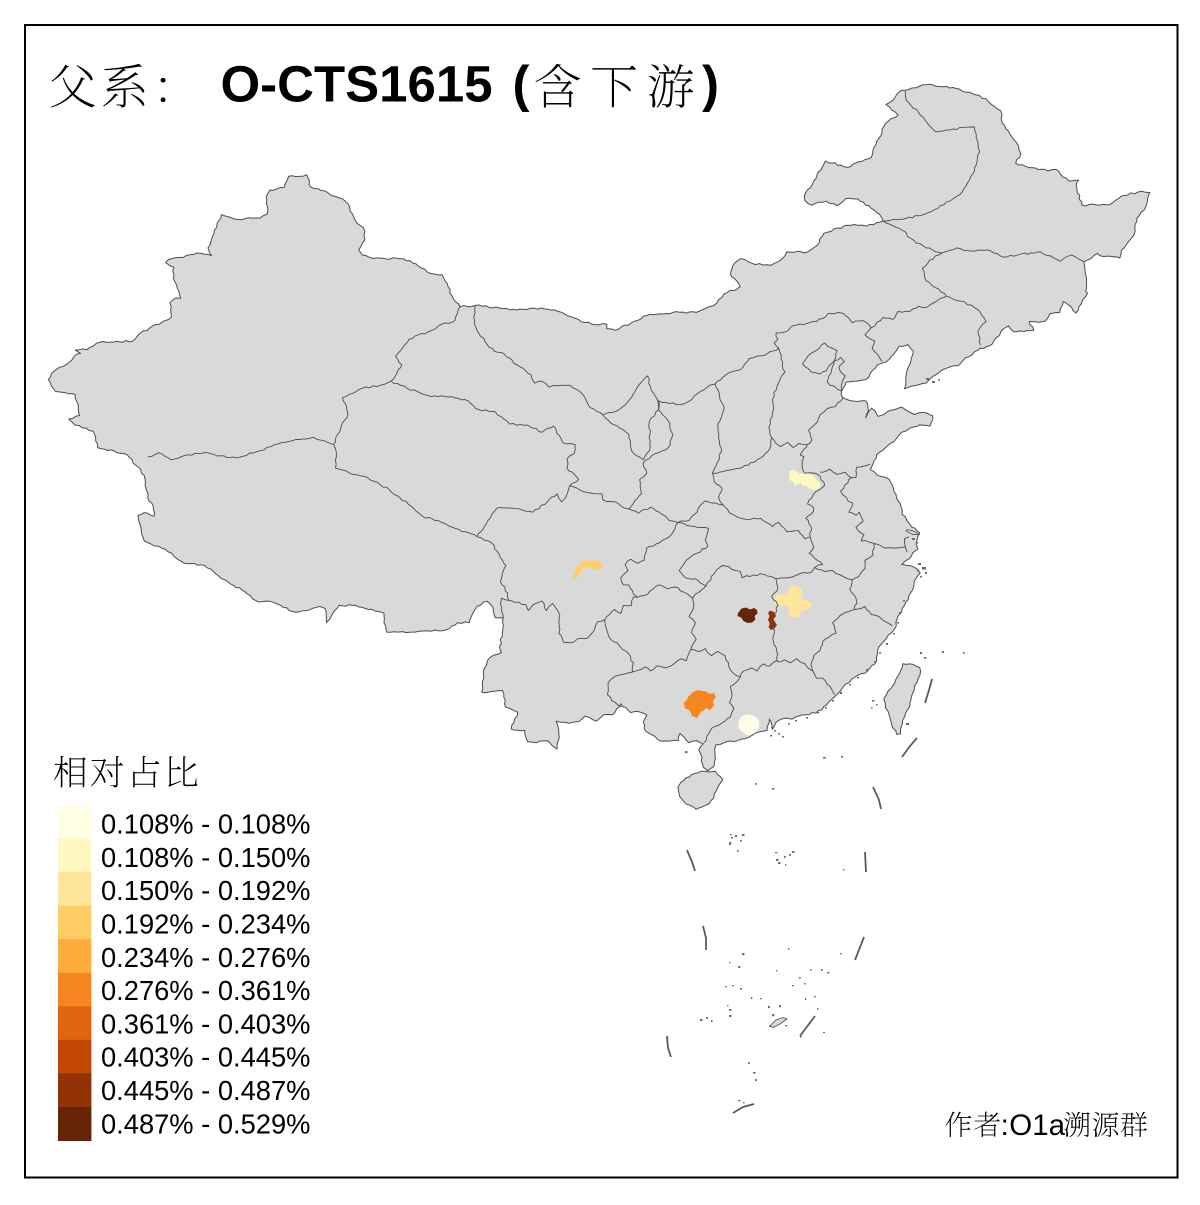  I want to click on svg-text: 0.234% - 0.276%, so click(205, 957).